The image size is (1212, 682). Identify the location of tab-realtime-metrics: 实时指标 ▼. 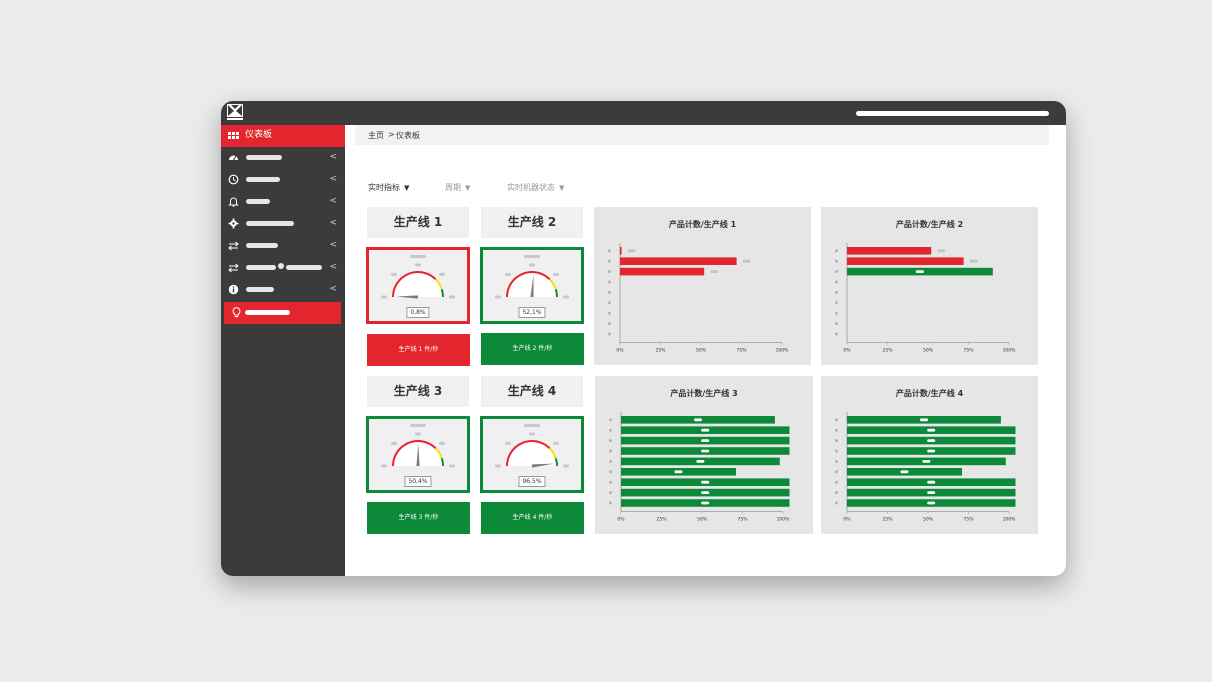
(388, 188).